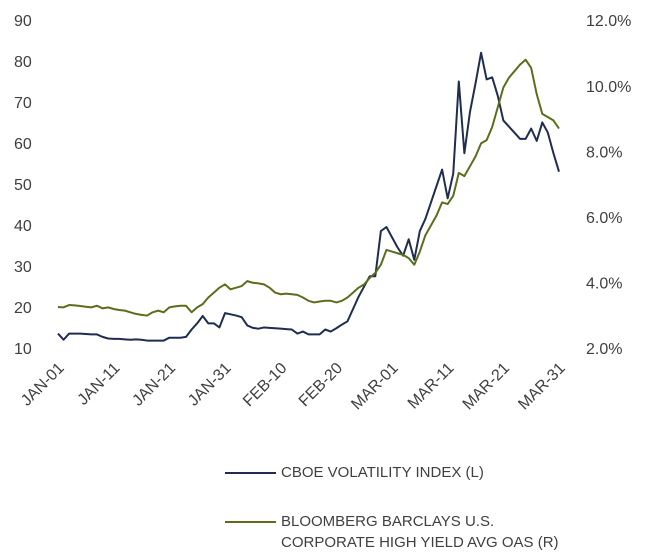 The image size is (651, 560). I want to click on y2-tick-label: 10.0%, so click(608, 87).